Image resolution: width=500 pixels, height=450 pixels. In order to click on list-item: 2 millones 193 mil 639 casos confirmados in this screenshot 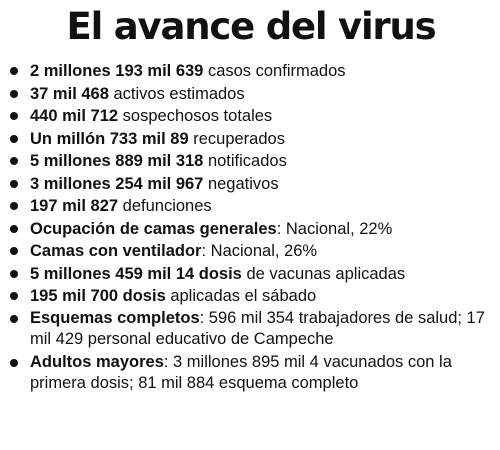, I will do `click(251, 71)`.